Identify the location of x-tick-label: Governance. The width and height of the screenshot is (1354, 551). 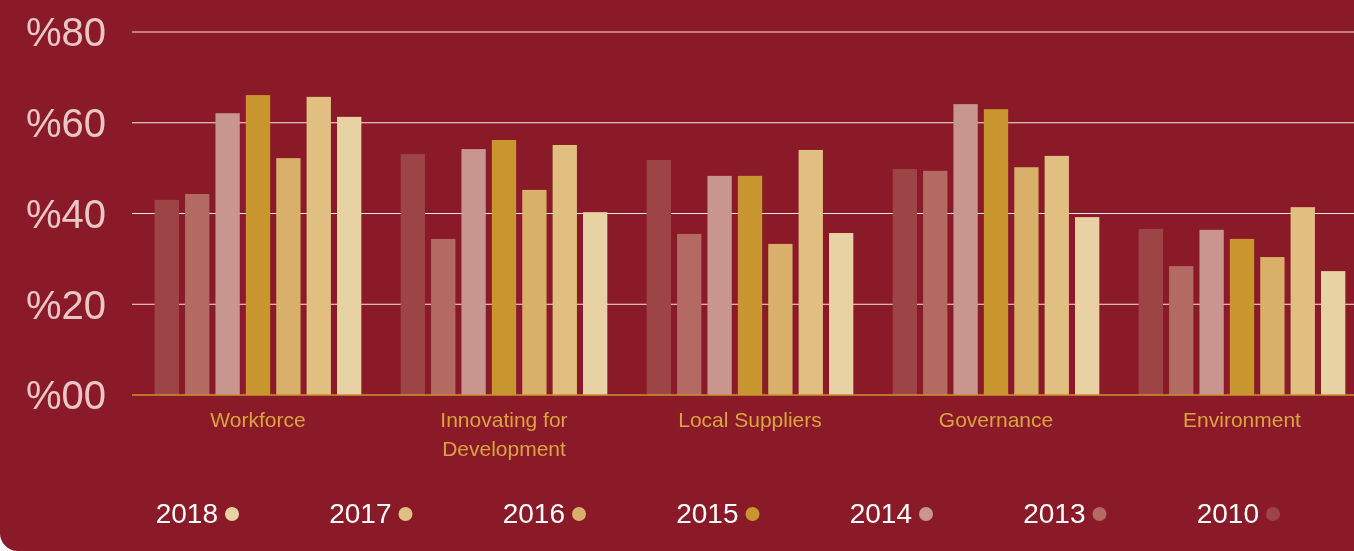
(996, 419).